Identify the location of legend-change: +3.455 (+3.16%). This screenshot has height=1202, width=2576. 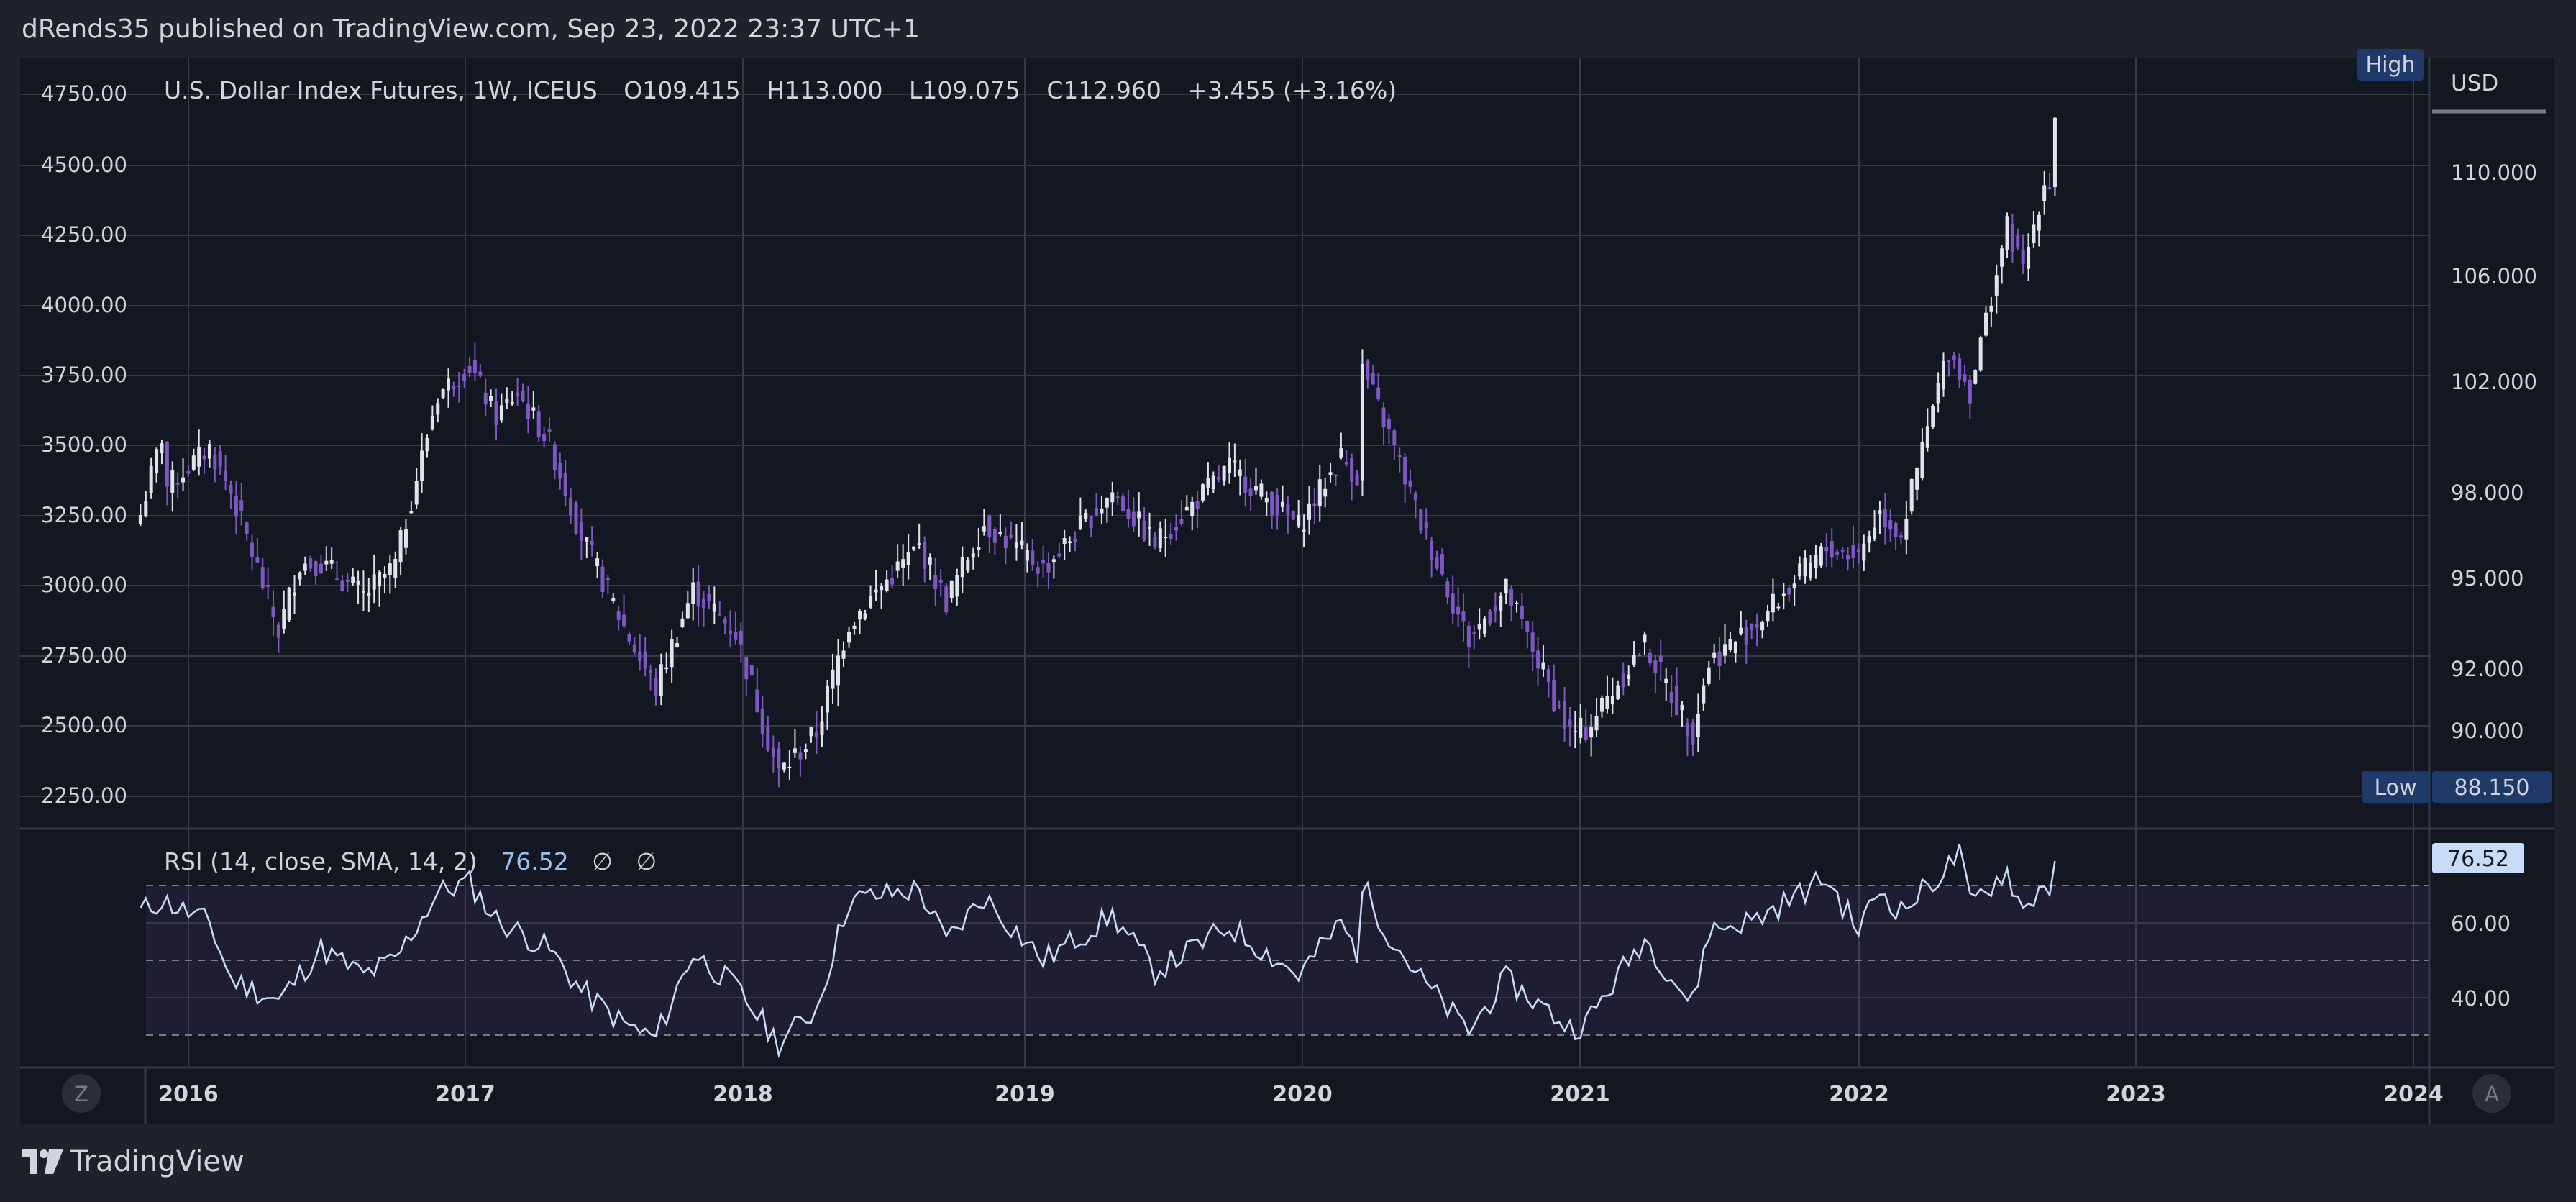
(1292, 90).